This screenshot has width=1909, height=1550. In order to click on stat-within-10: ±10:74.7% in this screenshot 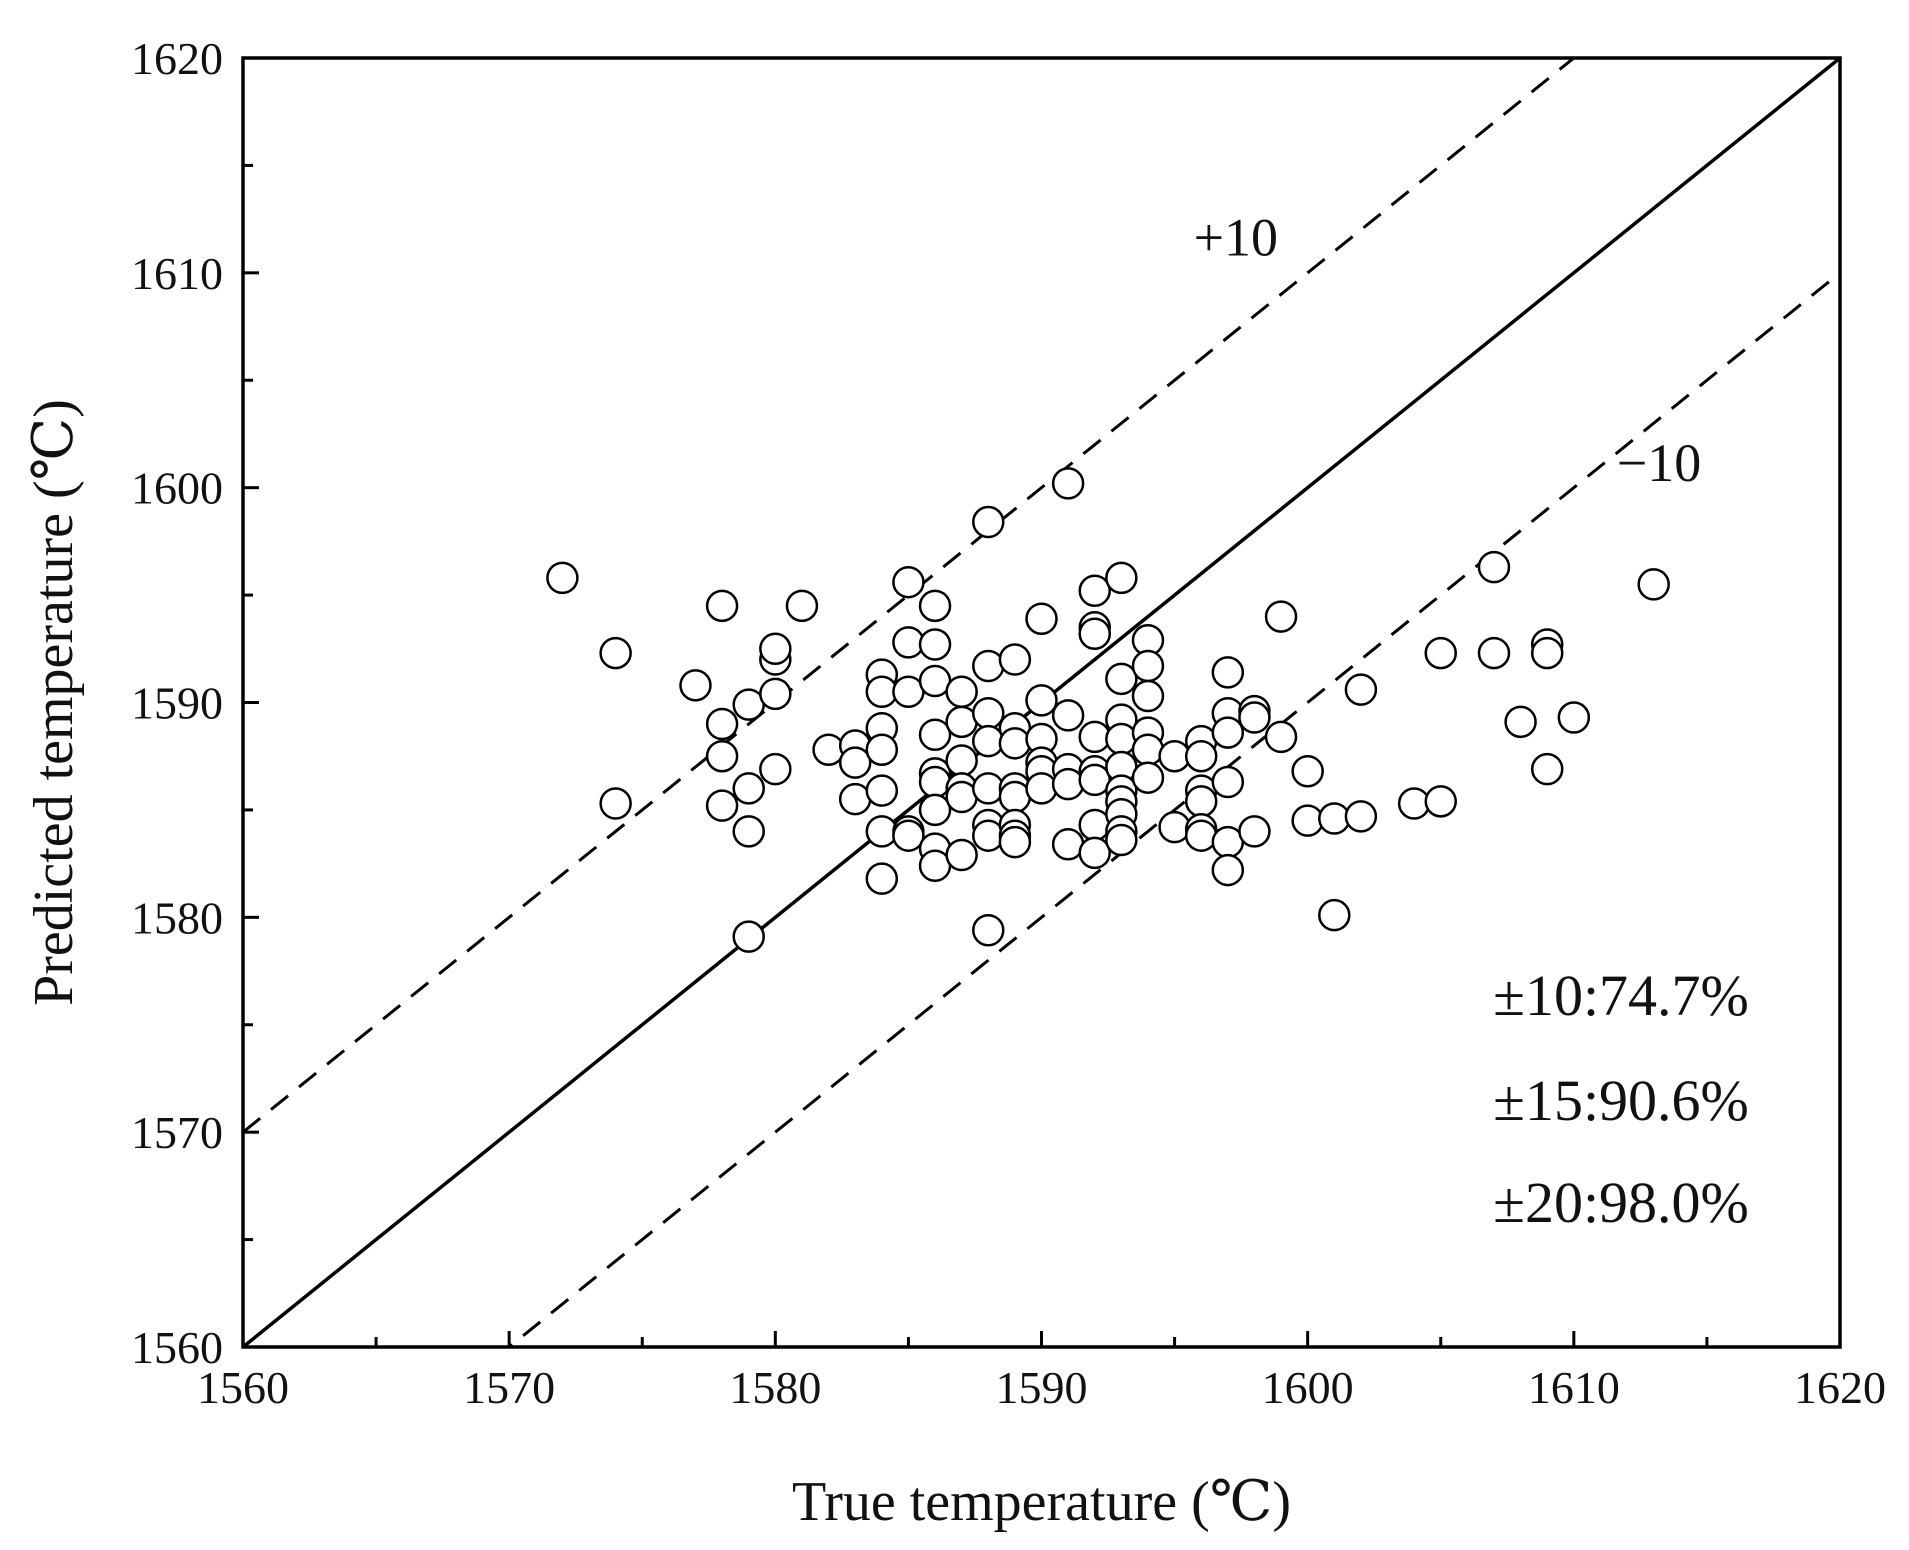, I will do `click(1621, 995)`.